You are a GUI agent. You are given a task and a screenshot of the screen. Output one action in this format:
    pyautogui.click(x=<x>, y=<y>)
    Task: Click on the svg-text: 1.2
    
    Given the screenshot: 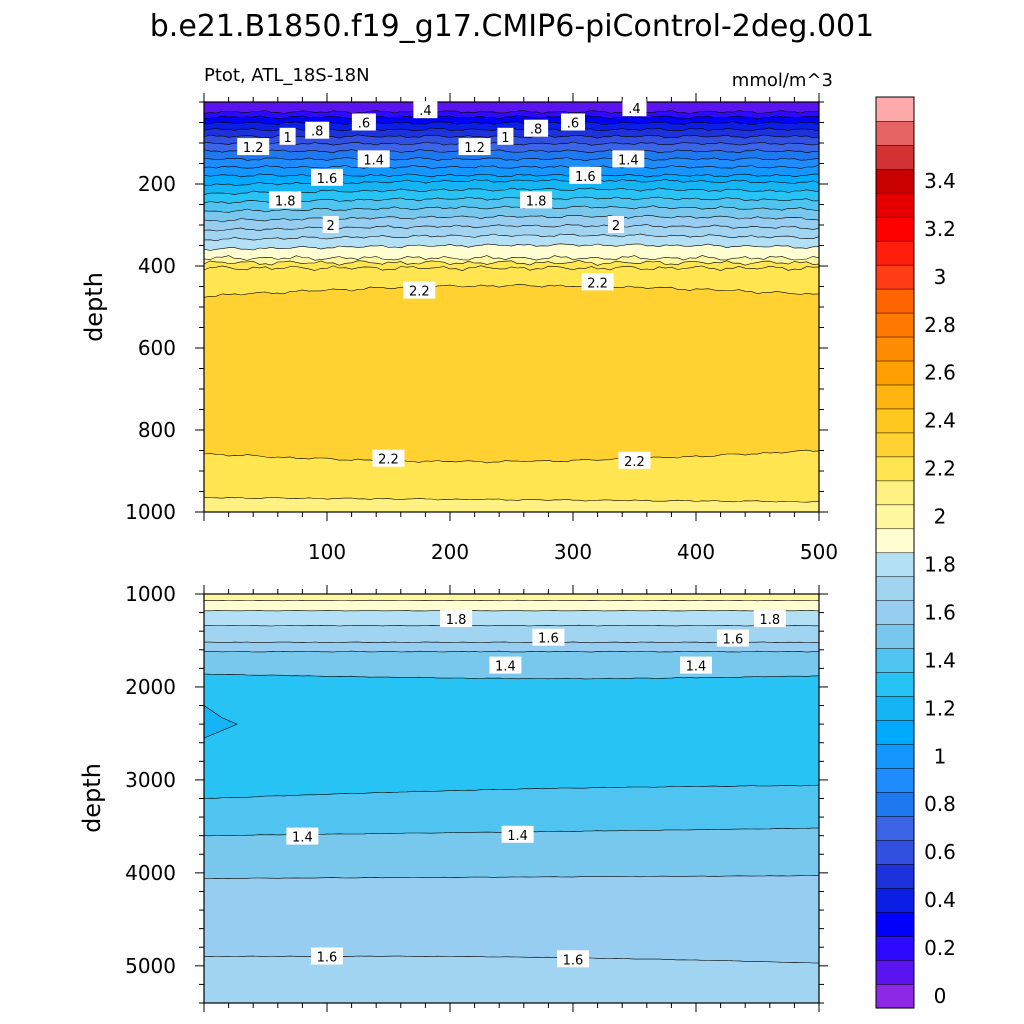 What is the action you would take?
    pyautogui.click(x=253, y=148)
    